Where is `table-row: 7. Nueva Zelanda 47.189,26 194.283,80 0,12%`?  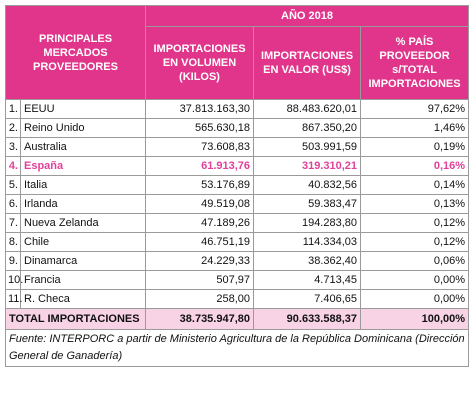 table-row: 7. Nueva Zelanda 47.189,26 194.283,80 0,12% is located at coordinates (237, 223).